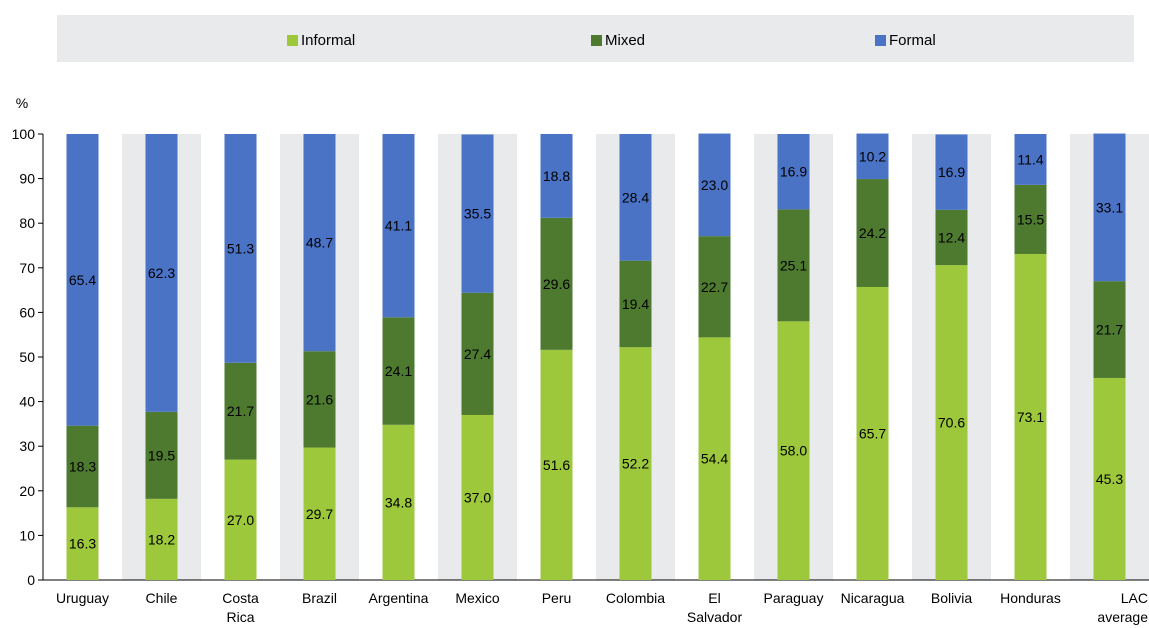  I want to click on data-label-formal: 23.0, so click(714, 185).